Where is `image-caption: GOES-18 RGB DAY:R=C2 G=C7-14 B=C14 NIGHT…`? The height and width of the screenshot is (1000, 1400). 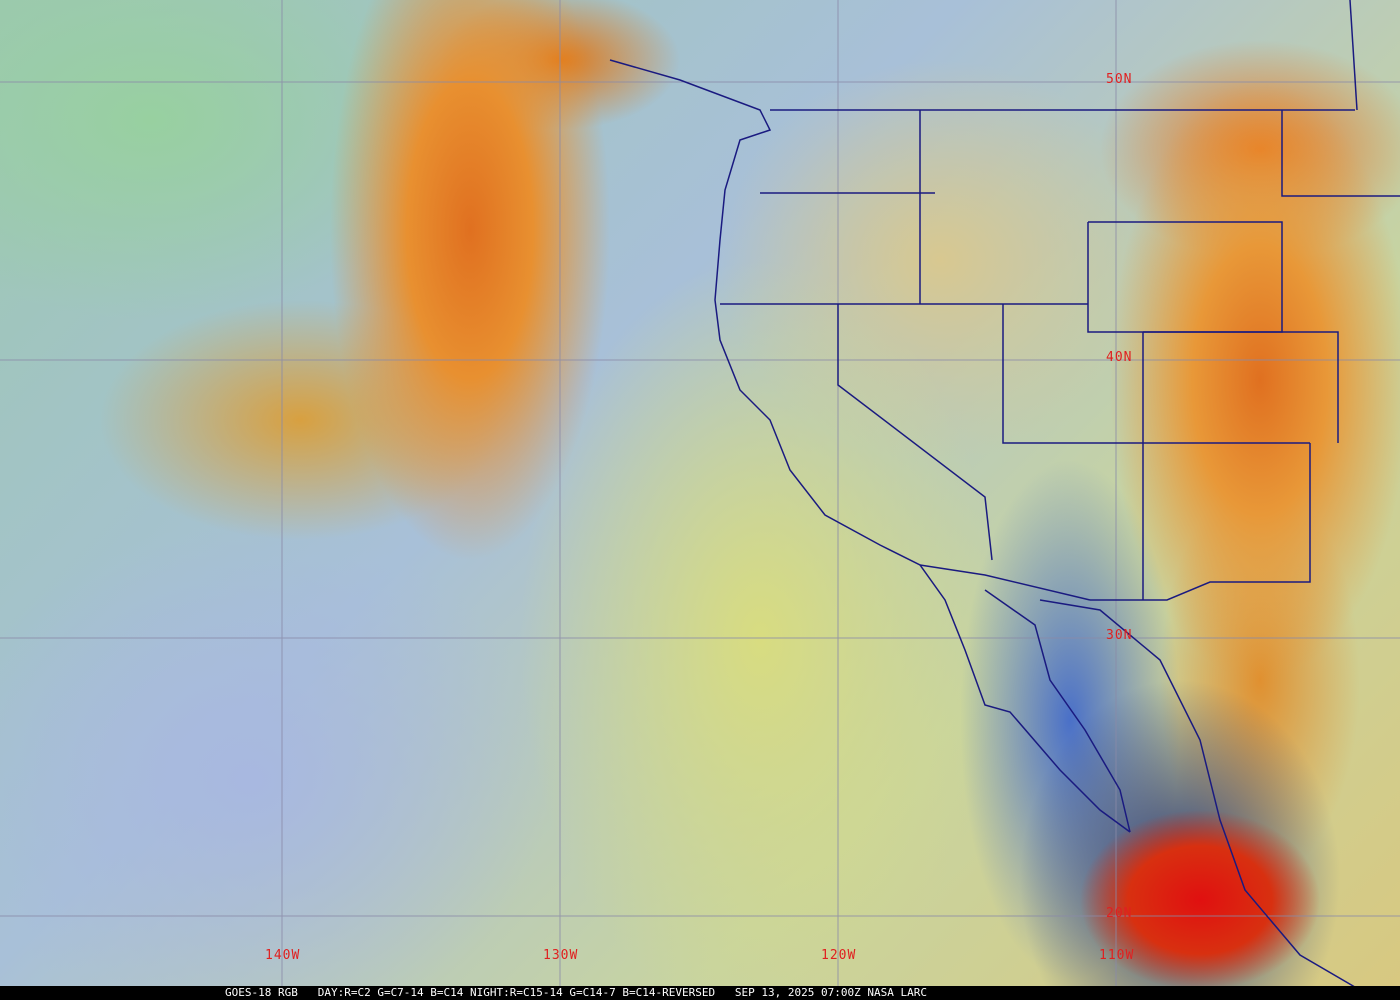 image-caption: GOES-18 RGB DAY:R=C2 G=C7-14 B=C14 NIGHT… is located at coordinates (700, 993).